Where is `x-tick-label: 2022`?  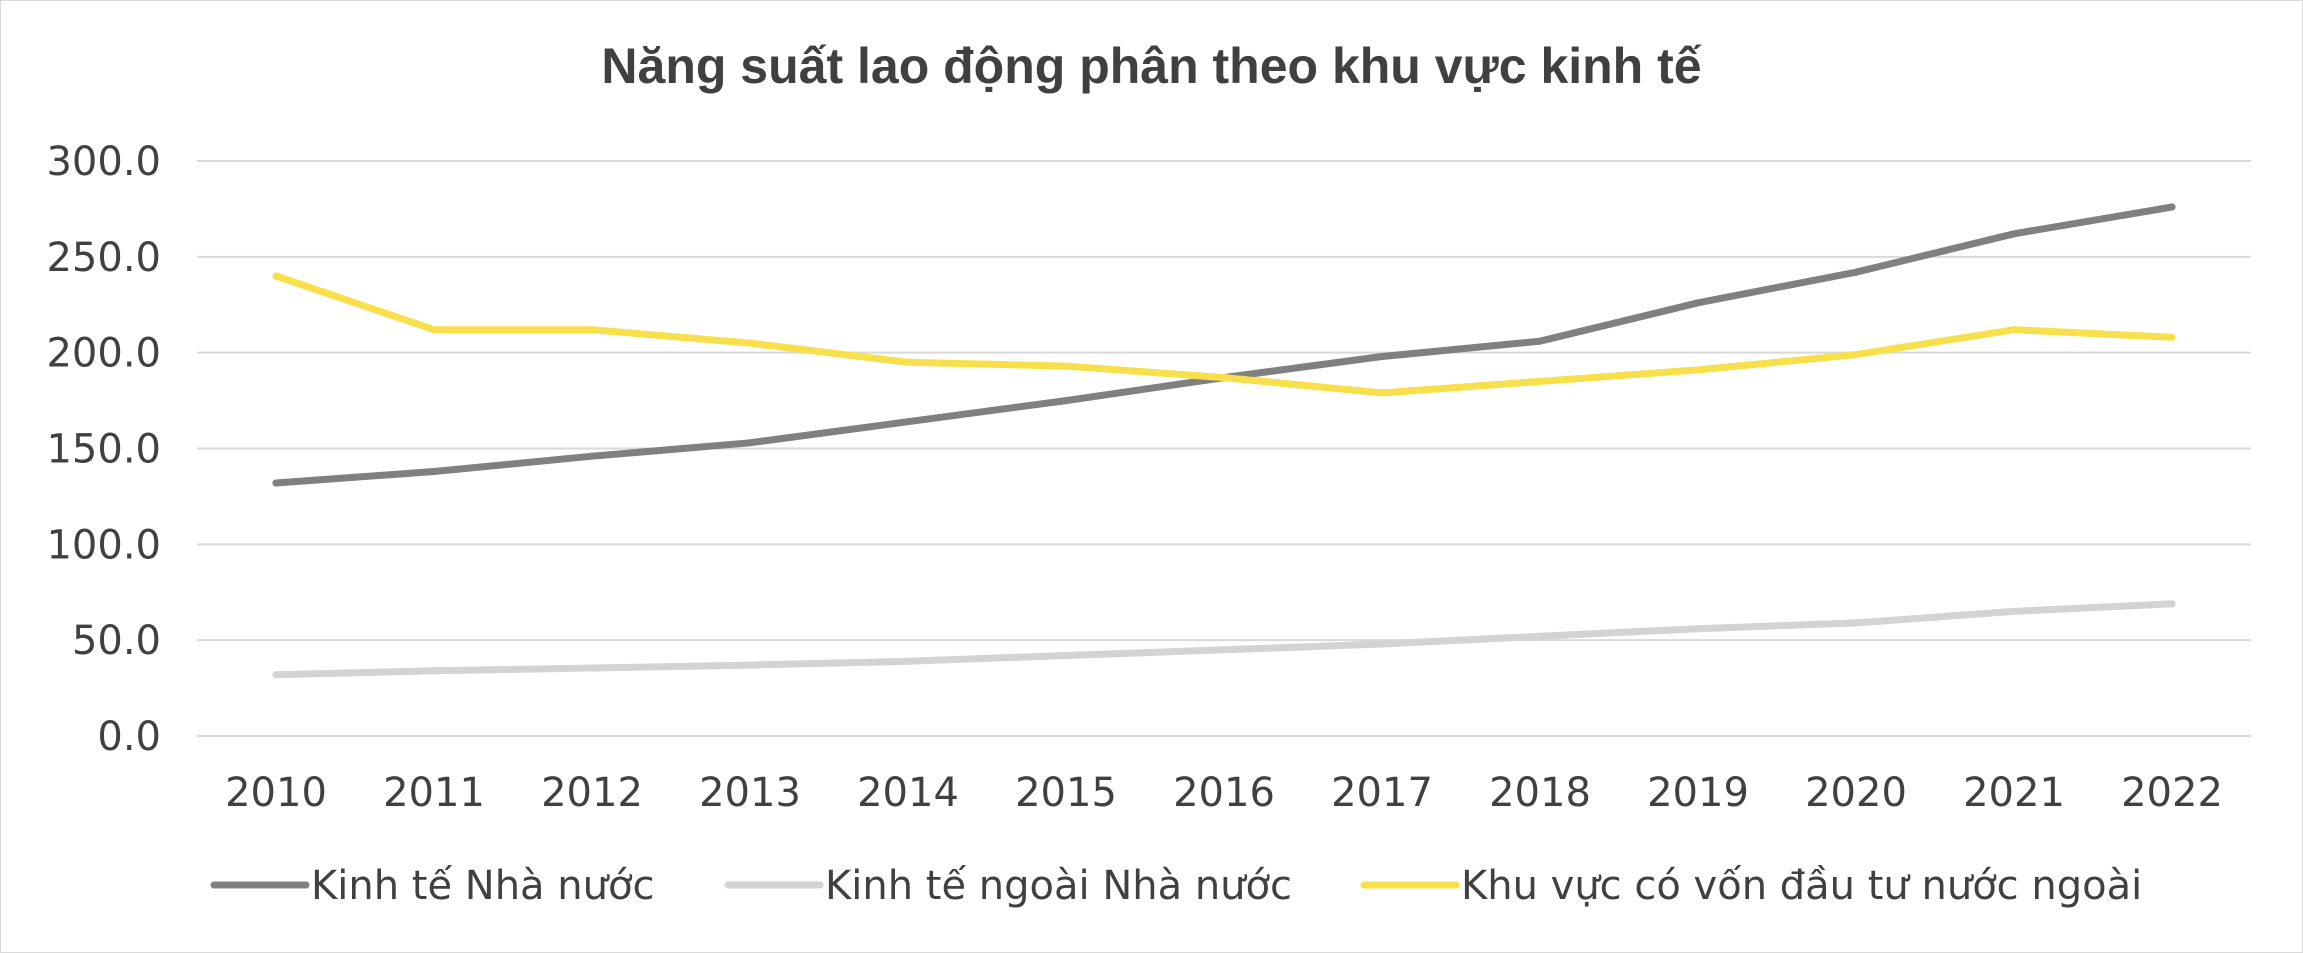 x-tick-label: 2022 is located at coordinates (2172, 793).